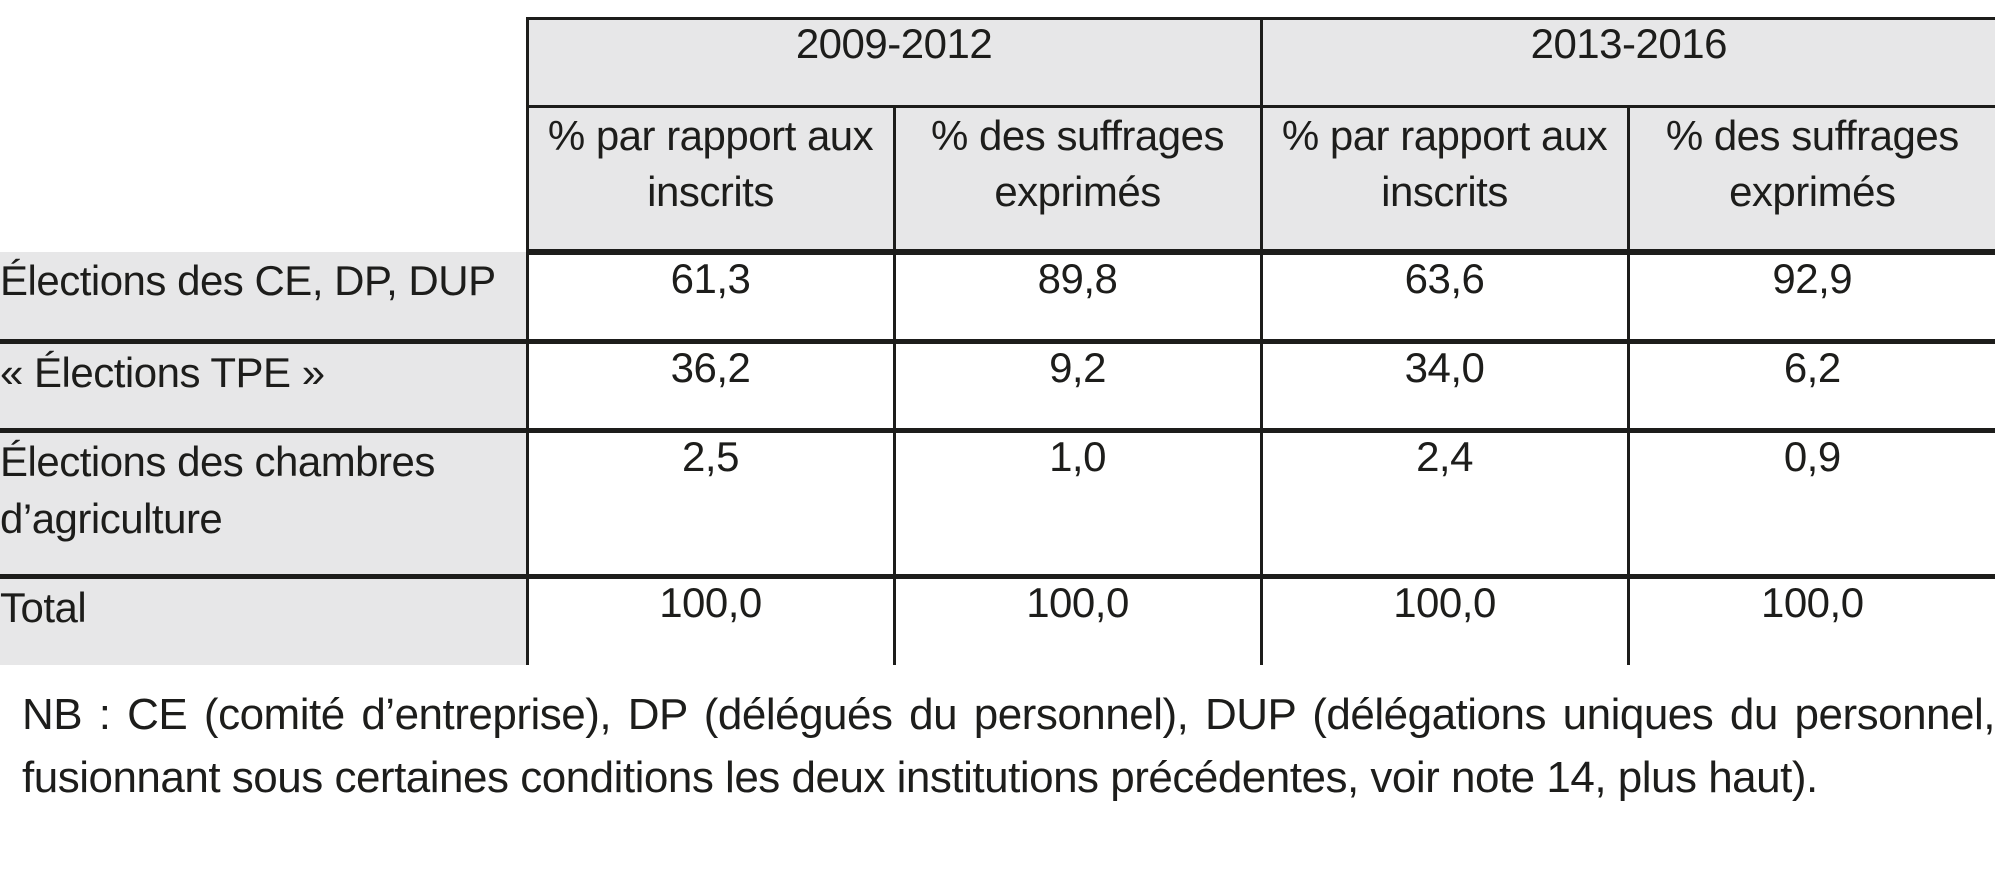 The height and width of the screenshot is (894, 2012). What do you see at coordinates (709, 387) in the screenshot?
I see `data-cell: 36,2` at bounding box center [709, 387].